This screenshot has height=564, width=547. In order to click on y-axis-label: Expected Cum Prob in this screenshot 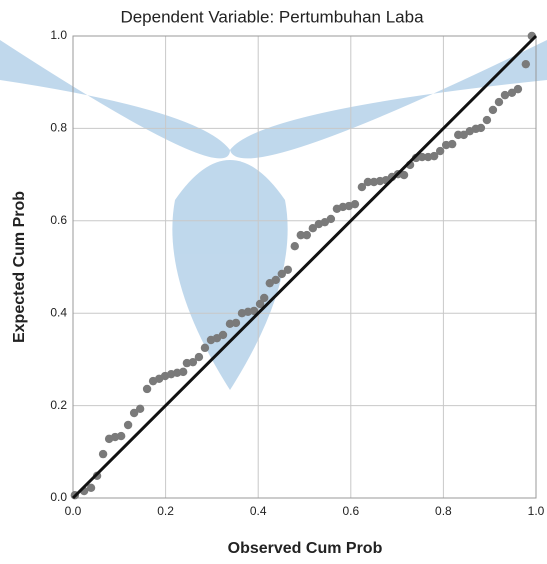, I will do `click(19, 267)`.